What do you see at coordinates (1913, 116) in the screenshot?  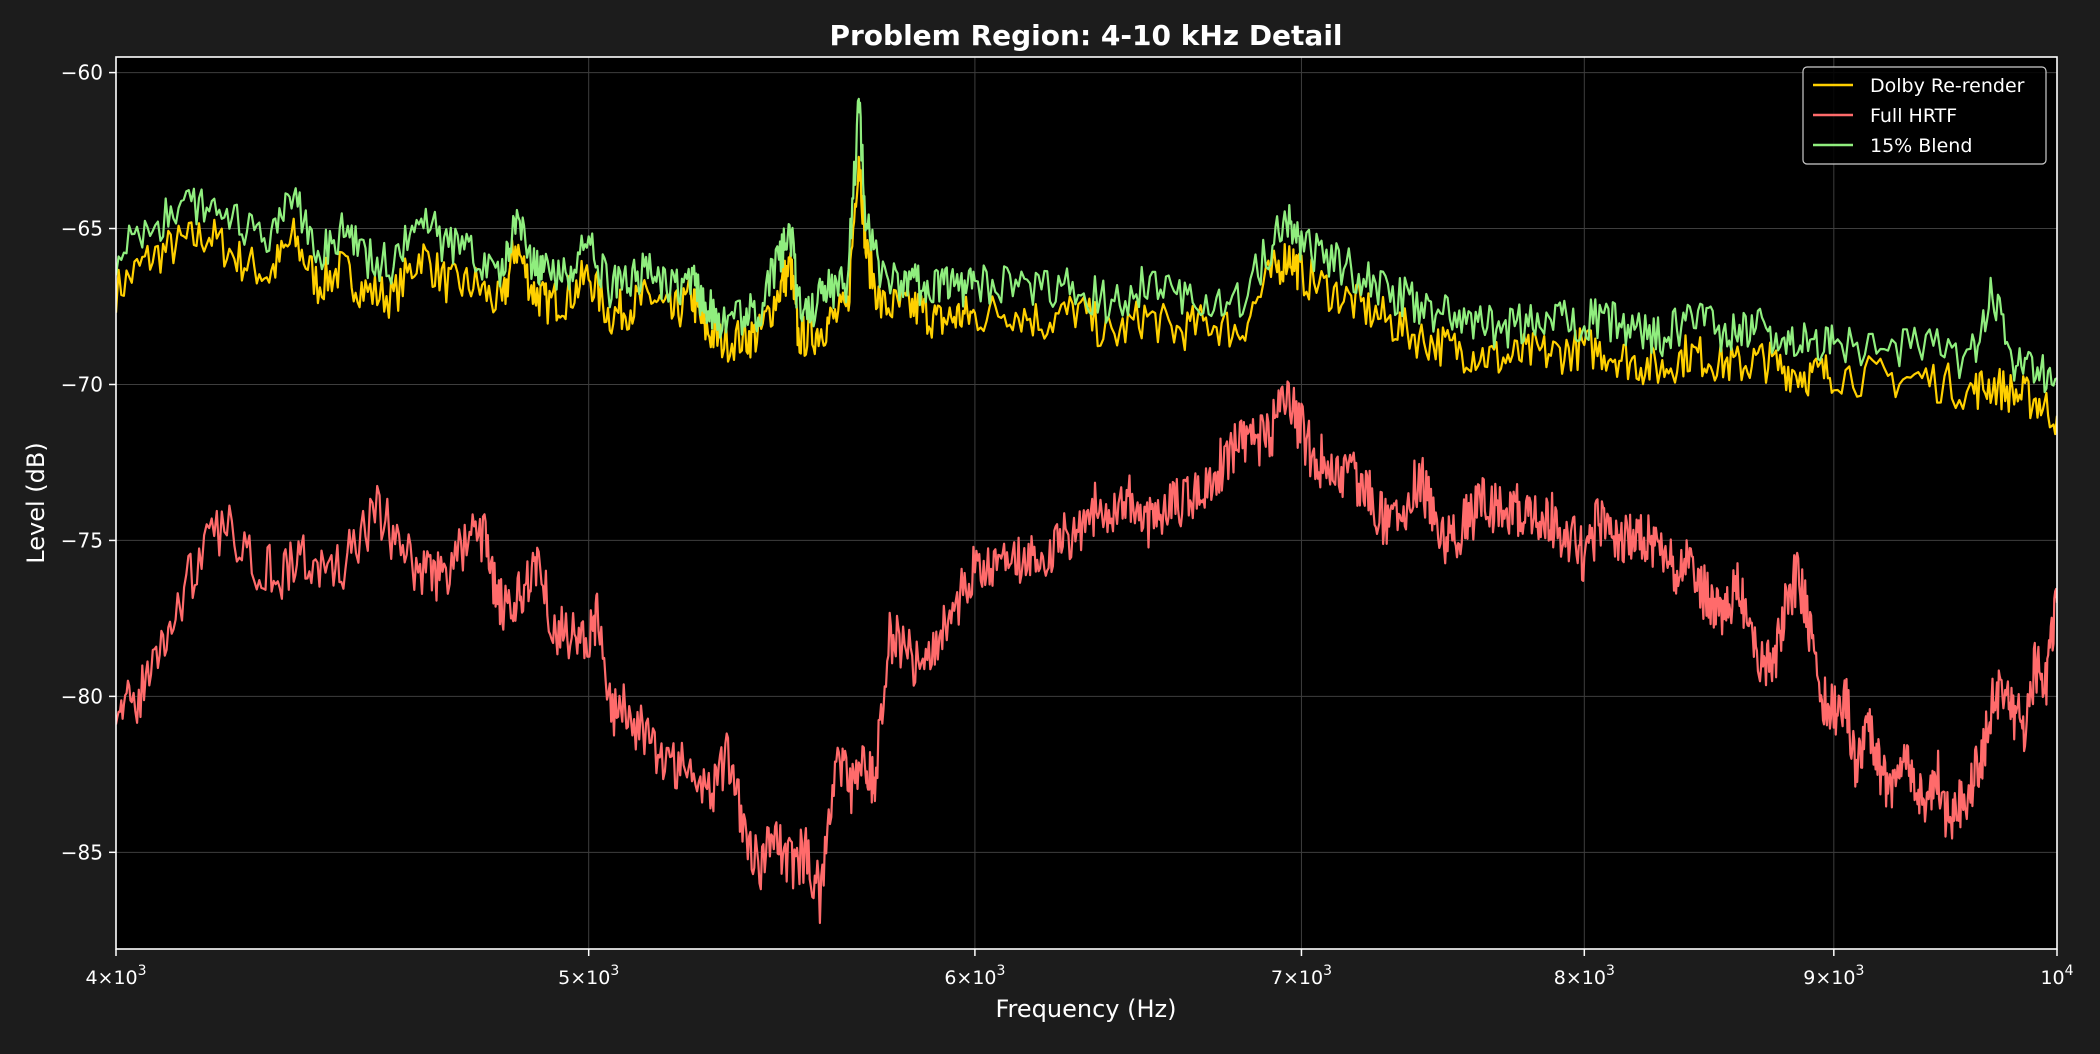 I see `legend-label: Full HRTF` at bounding box center [1913, 116].